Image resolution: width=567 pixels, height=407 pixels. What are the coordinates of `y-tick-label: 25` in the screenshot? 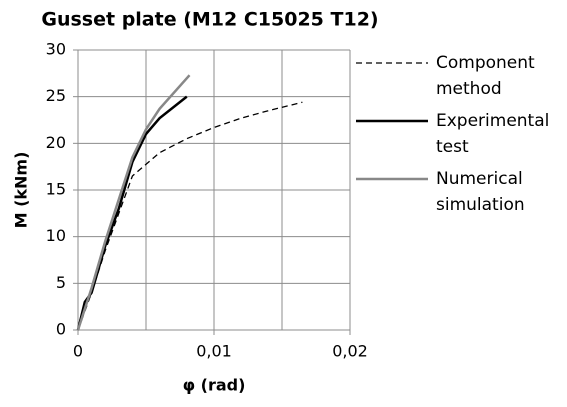 It's located at (56, 95).